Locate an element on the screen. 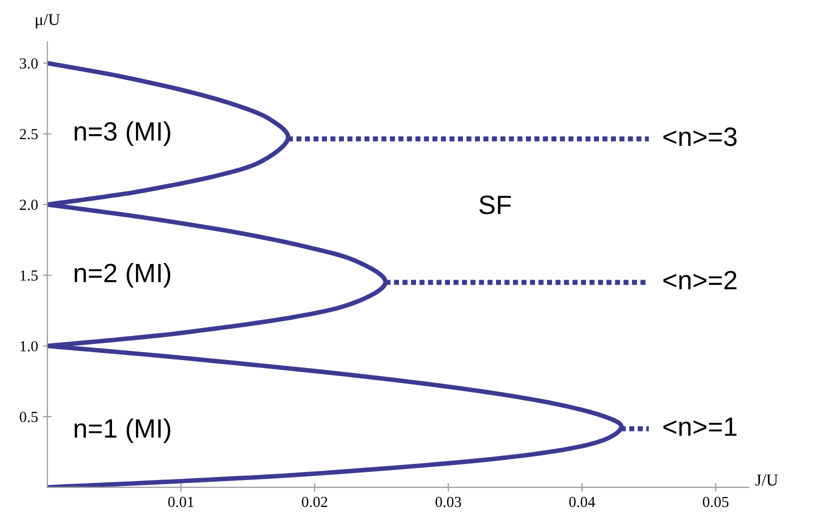 The image size is (816, 524). x-tick-label: 0.03 is located at coordinates (449, 502).